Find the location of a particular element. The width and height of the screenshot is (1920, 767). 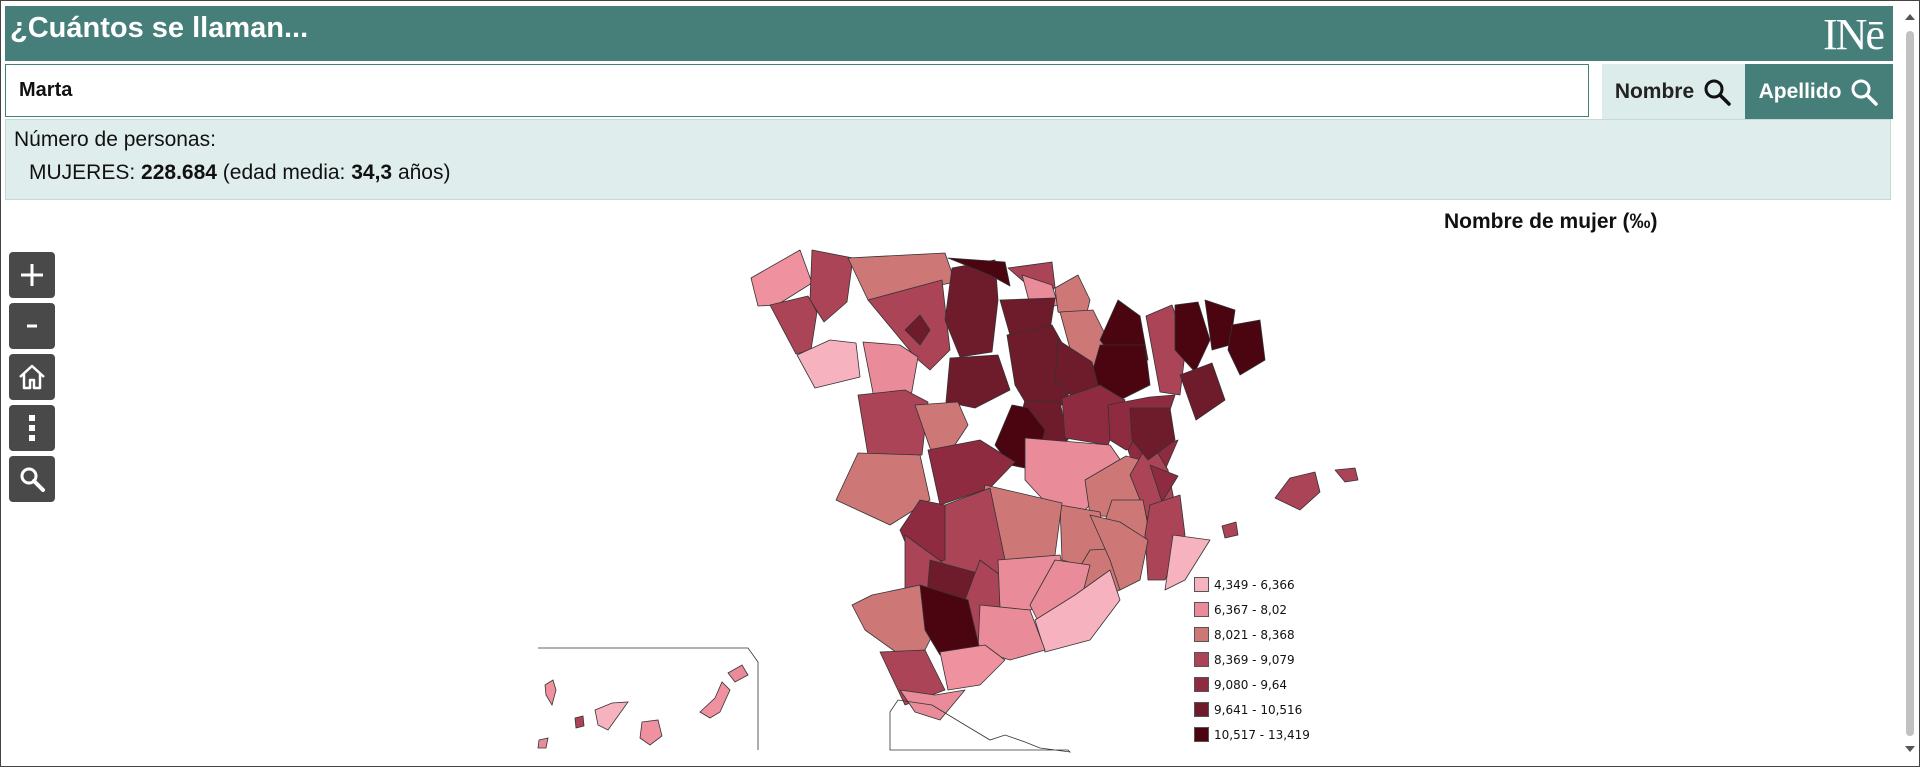

map-search-button is located at coordinates (32, 479).